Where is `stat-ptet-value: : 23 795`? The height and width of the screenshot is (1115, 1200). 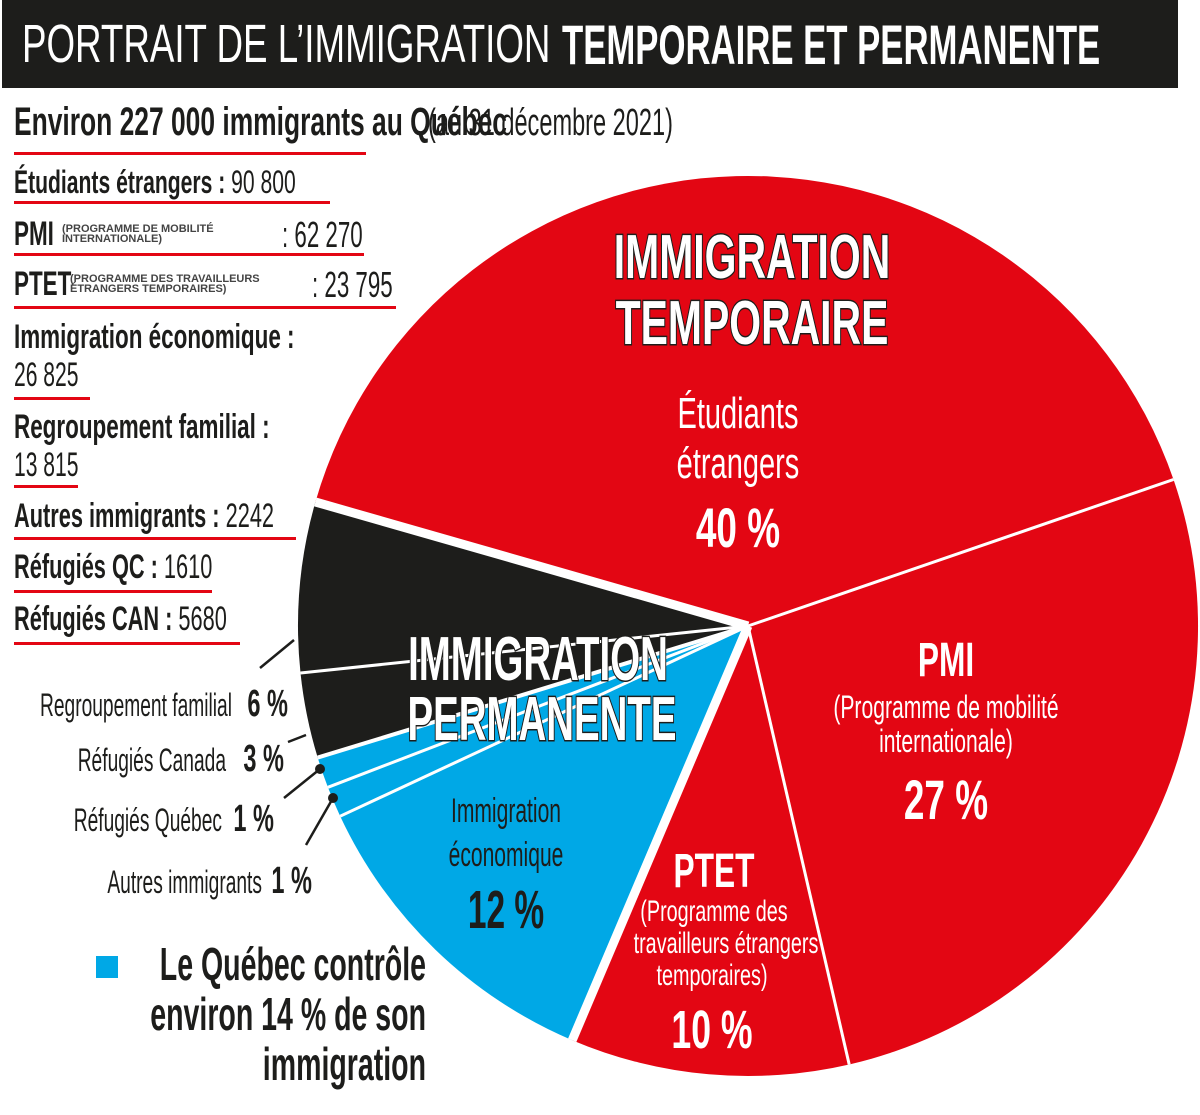
stat-ptet-value: : 23 795 is located at coordinates (352, 284).